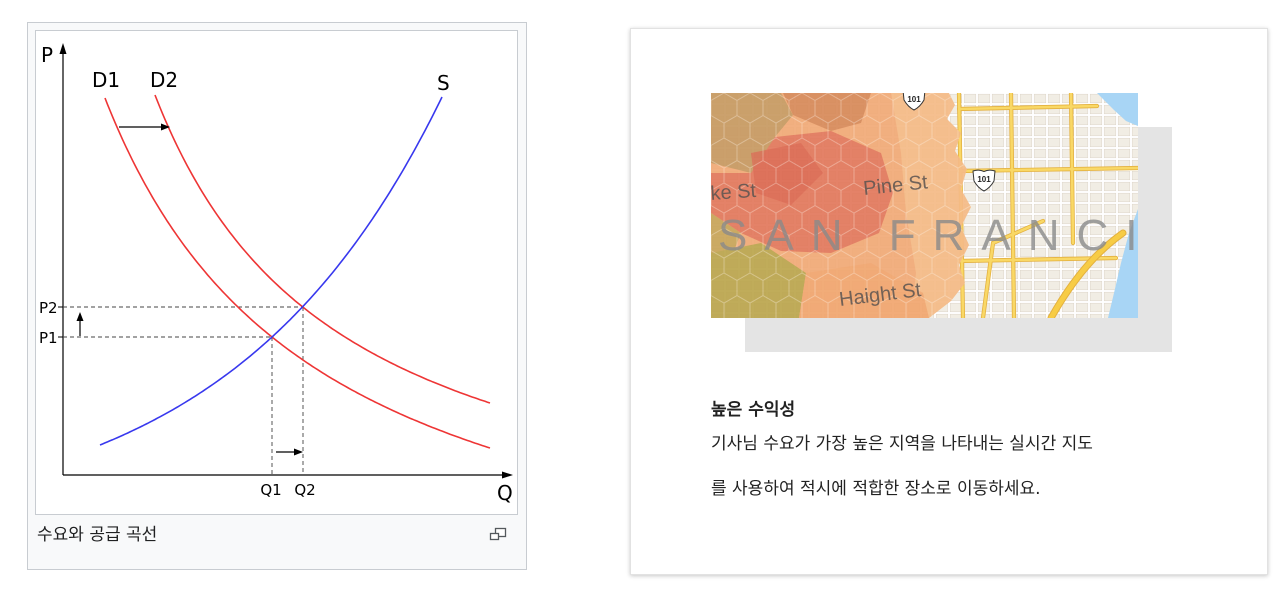  What do you see at coordinates (63, 48) in the screenshot?
I see `price-axis-arrowhead` at bounding box center [63, 48].